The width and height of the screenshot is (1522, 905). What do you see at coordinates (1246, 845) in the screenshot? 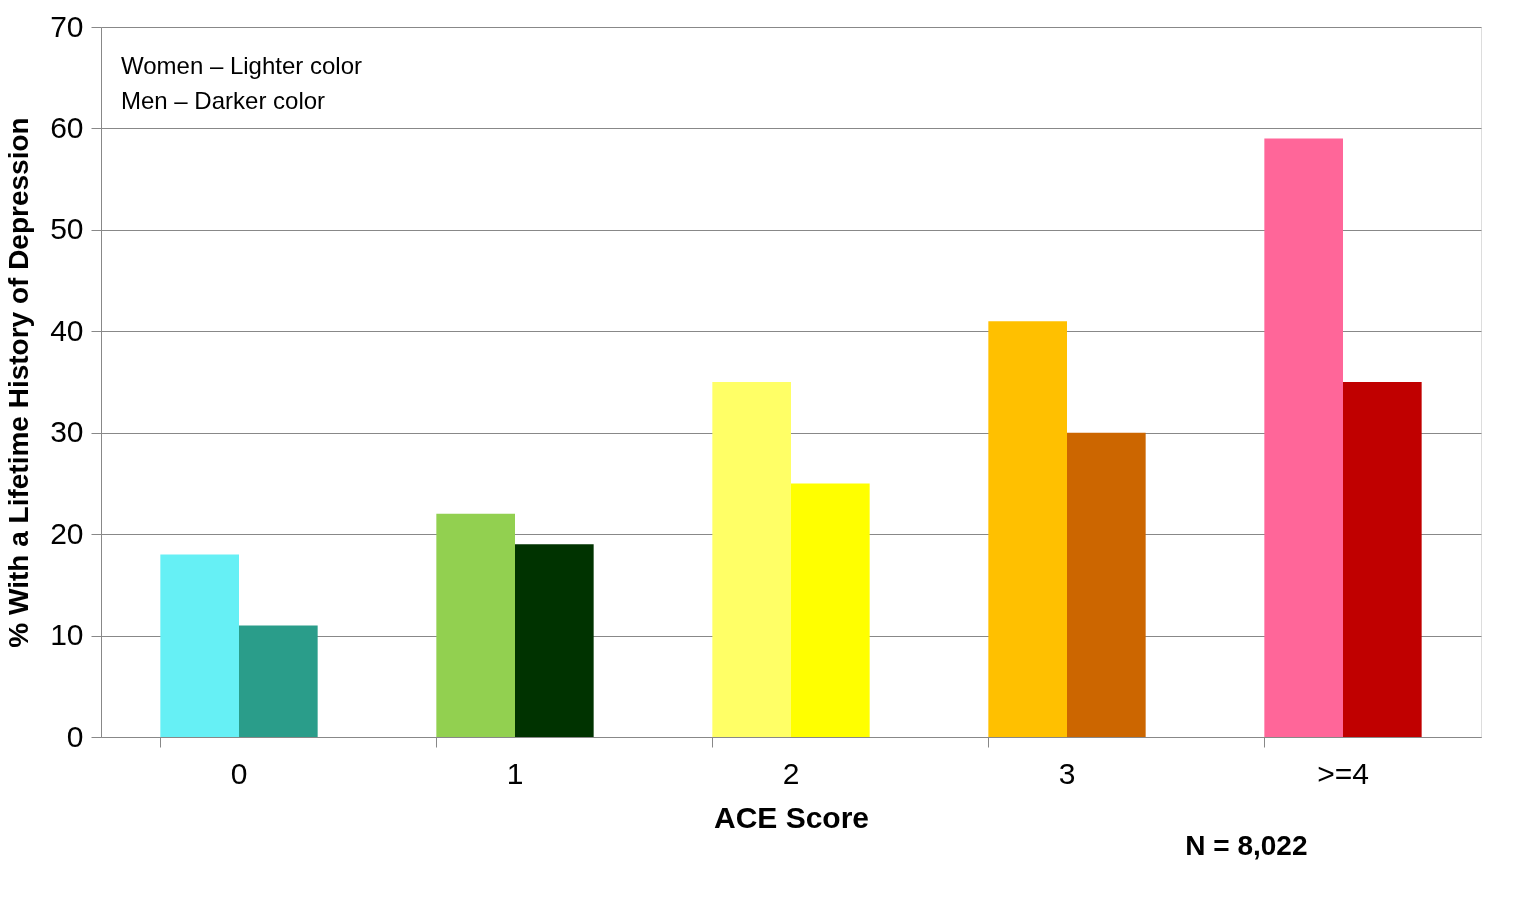
I see `text: N = 8,022` at bounding box center [1246, 845].